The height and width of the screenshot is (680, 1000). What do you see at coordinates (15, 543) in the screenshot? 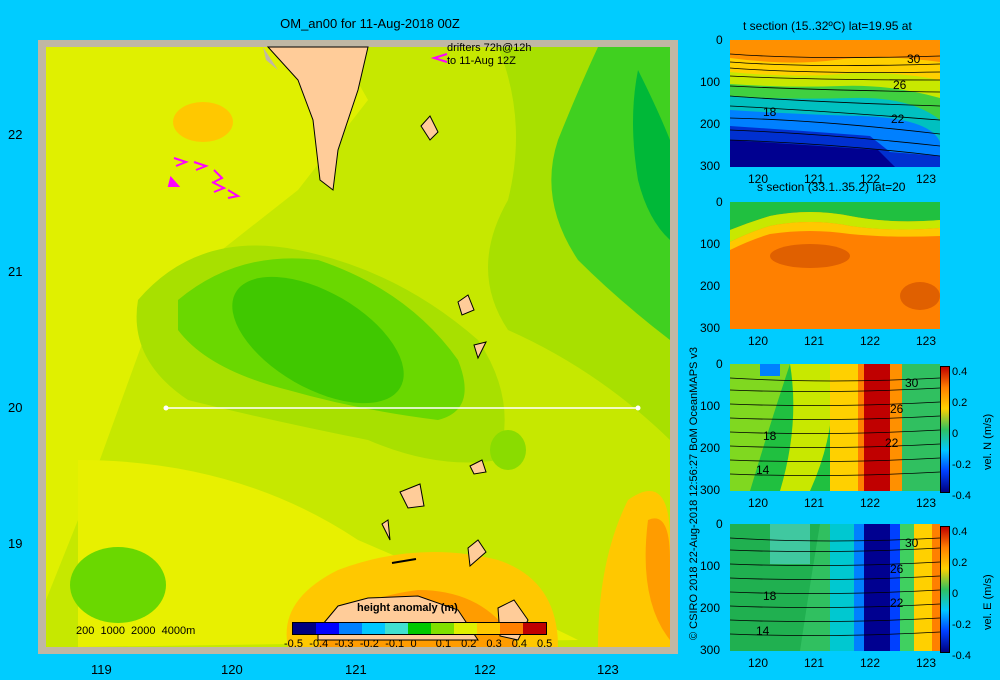
I see `map-y-tick: 19` at bounding box center [15, 543].